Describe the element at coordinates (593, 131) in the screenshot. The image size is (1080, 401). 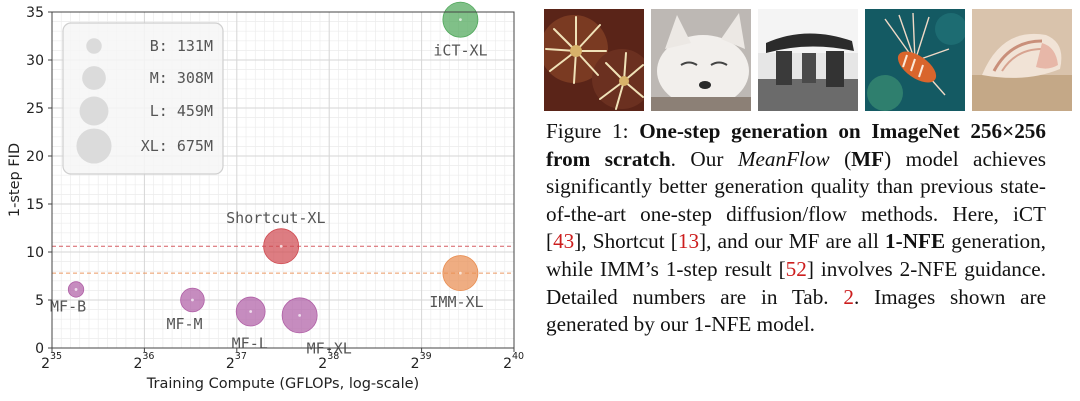
I see `caption-prefix: Figure 1:` at that location.